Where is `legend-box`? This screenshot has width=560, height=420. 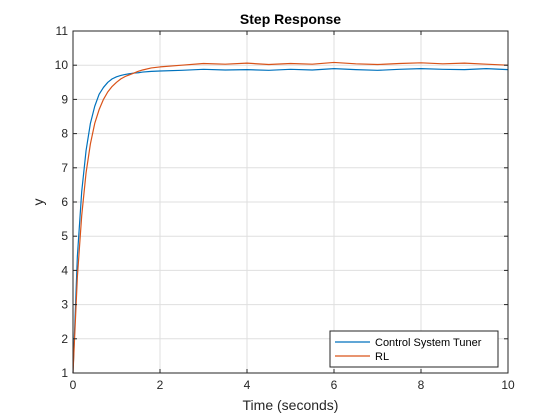 legend-box is located at coordinates (414, 349).